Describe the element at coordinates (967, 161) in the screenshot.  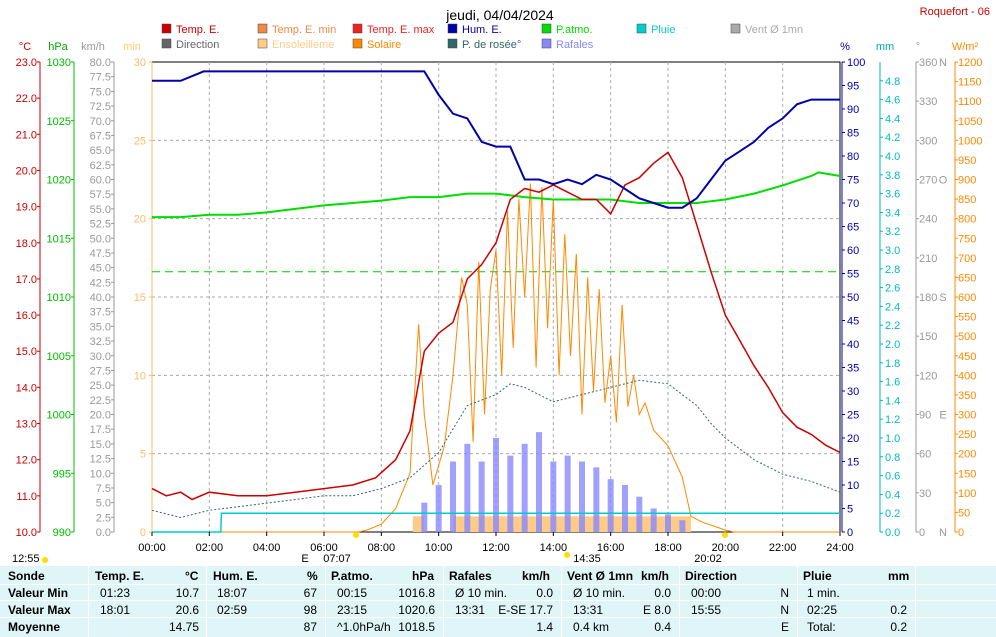
I see `tick-label-solar: 950` at that location.